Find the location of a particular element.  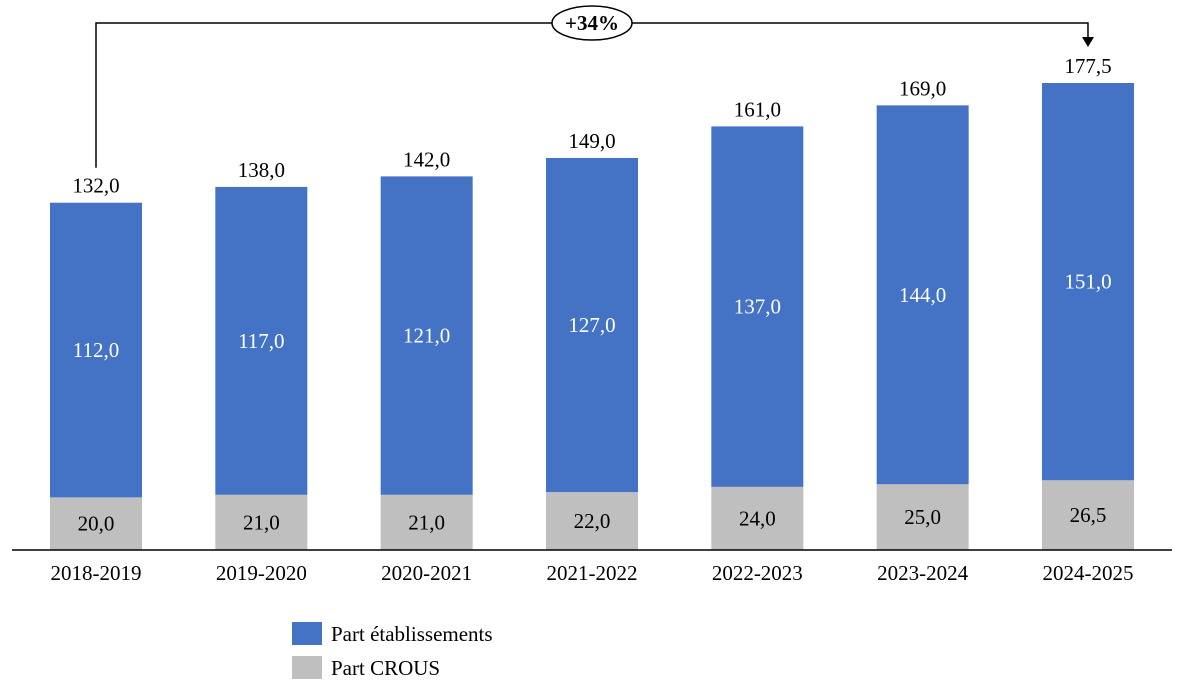

value-label-etablissements: 117,0 is located at coordinates (261, 341).